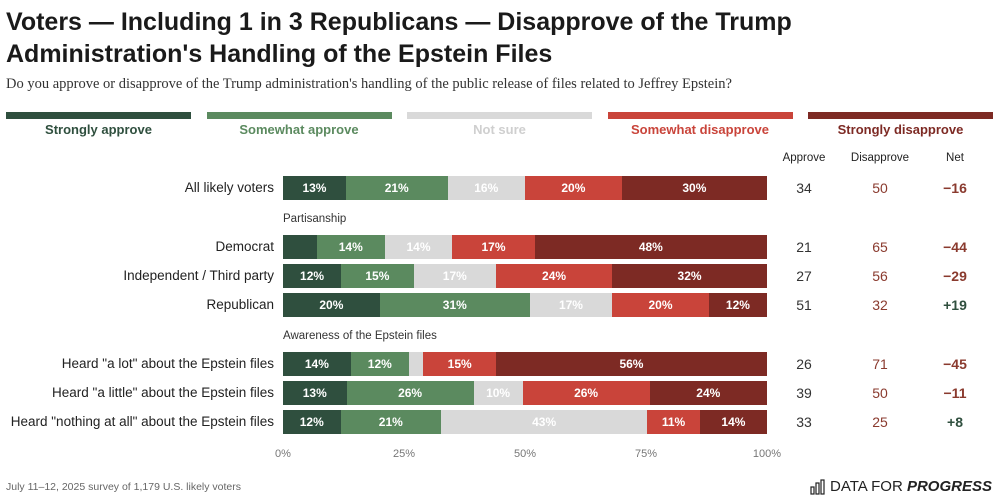  I want to click on bar-segment-somewhat-approve: 14%, so click(350, 247).